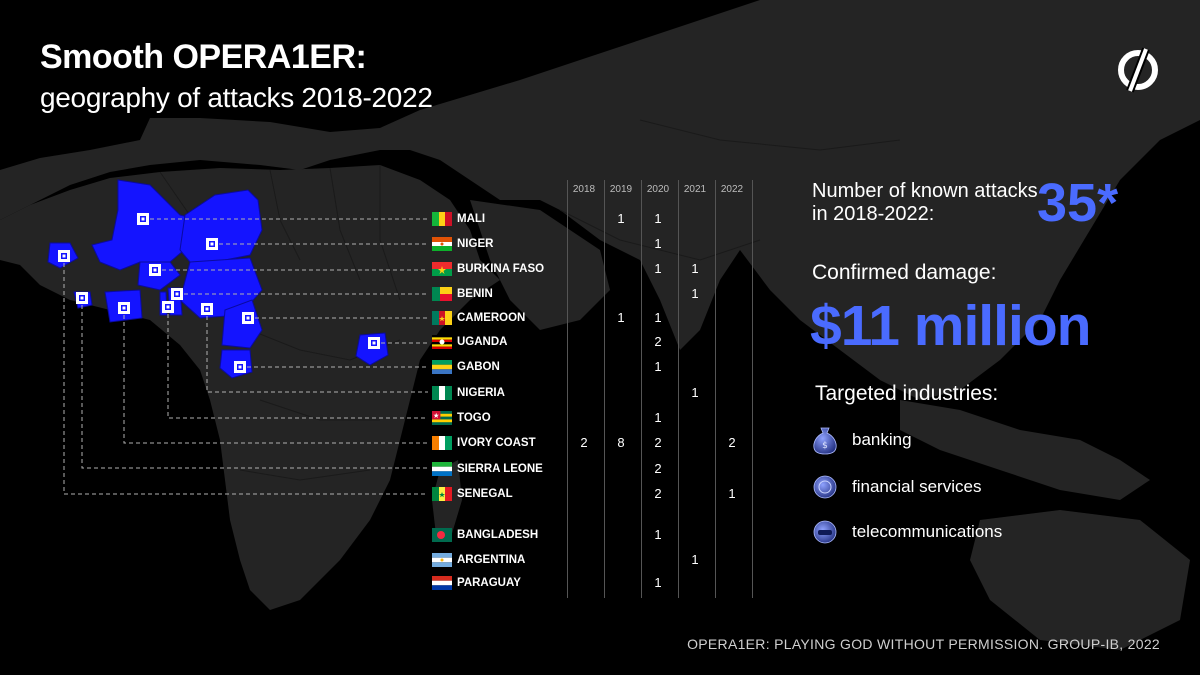 Image resolution: width=1200 pixels, height=675 pixels. I want to click on paraguay-flag-icon, so click(442, 583).